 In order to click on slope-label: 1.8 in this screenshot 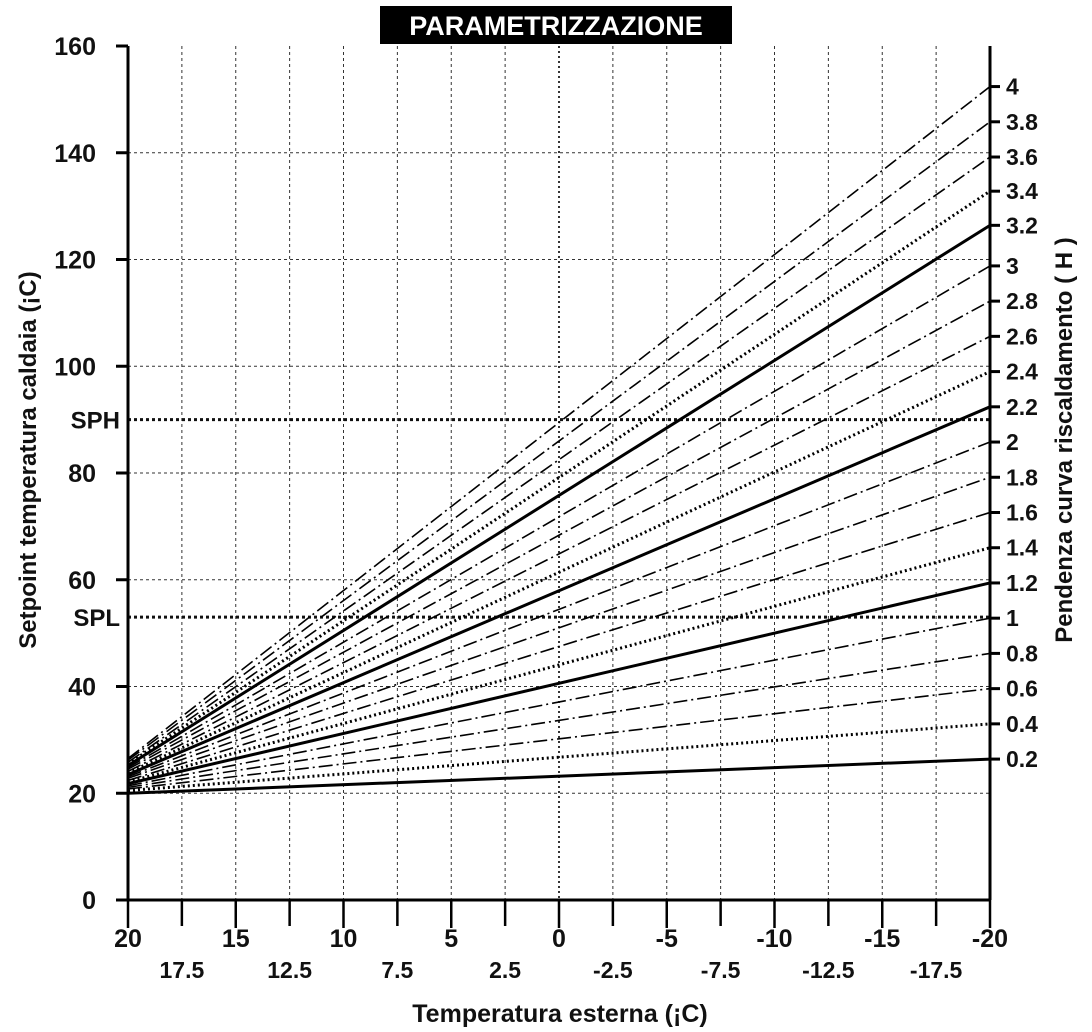, I will do `click(1022, 477)`.